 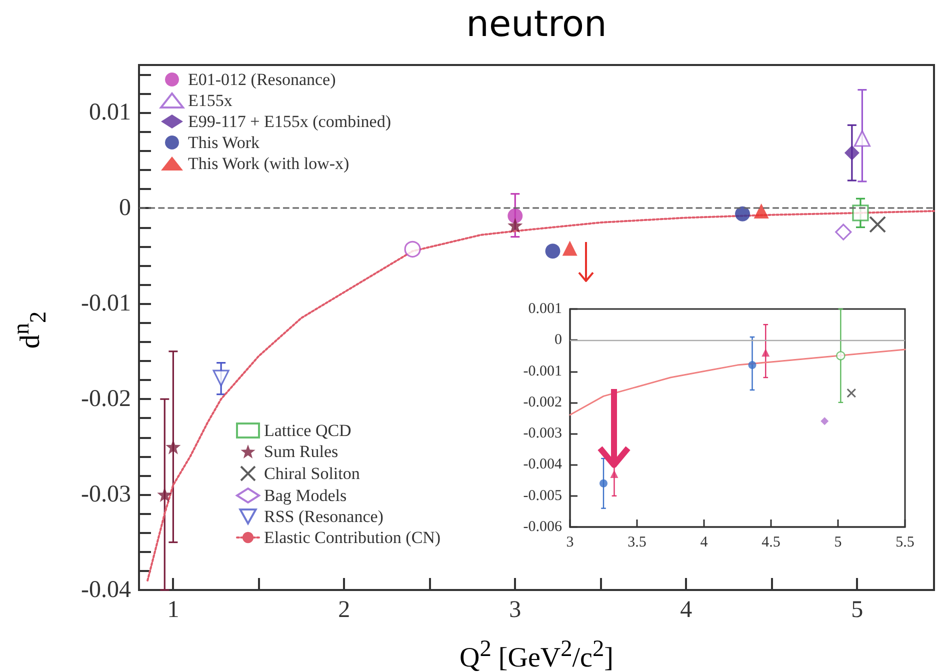 I want to click on x-tick-label: 5.5, so click(x=905, y=542).